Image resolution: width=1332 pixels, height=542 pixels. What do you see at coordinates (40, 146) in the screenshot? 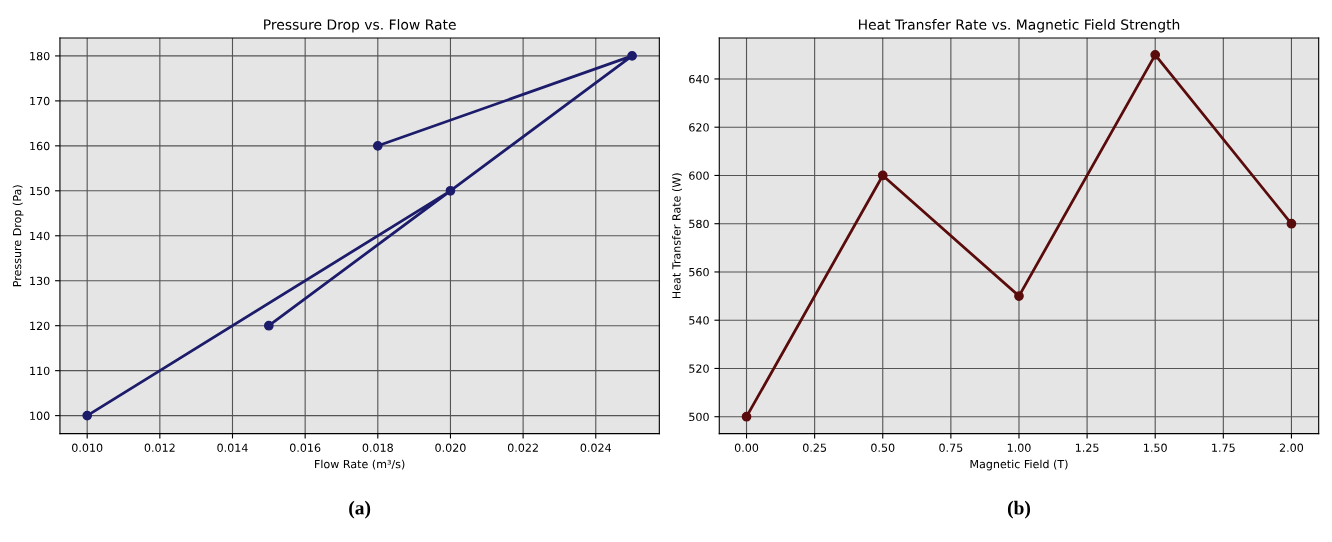
I see `y-tick-label: 160` at bounding box center [40, 146].